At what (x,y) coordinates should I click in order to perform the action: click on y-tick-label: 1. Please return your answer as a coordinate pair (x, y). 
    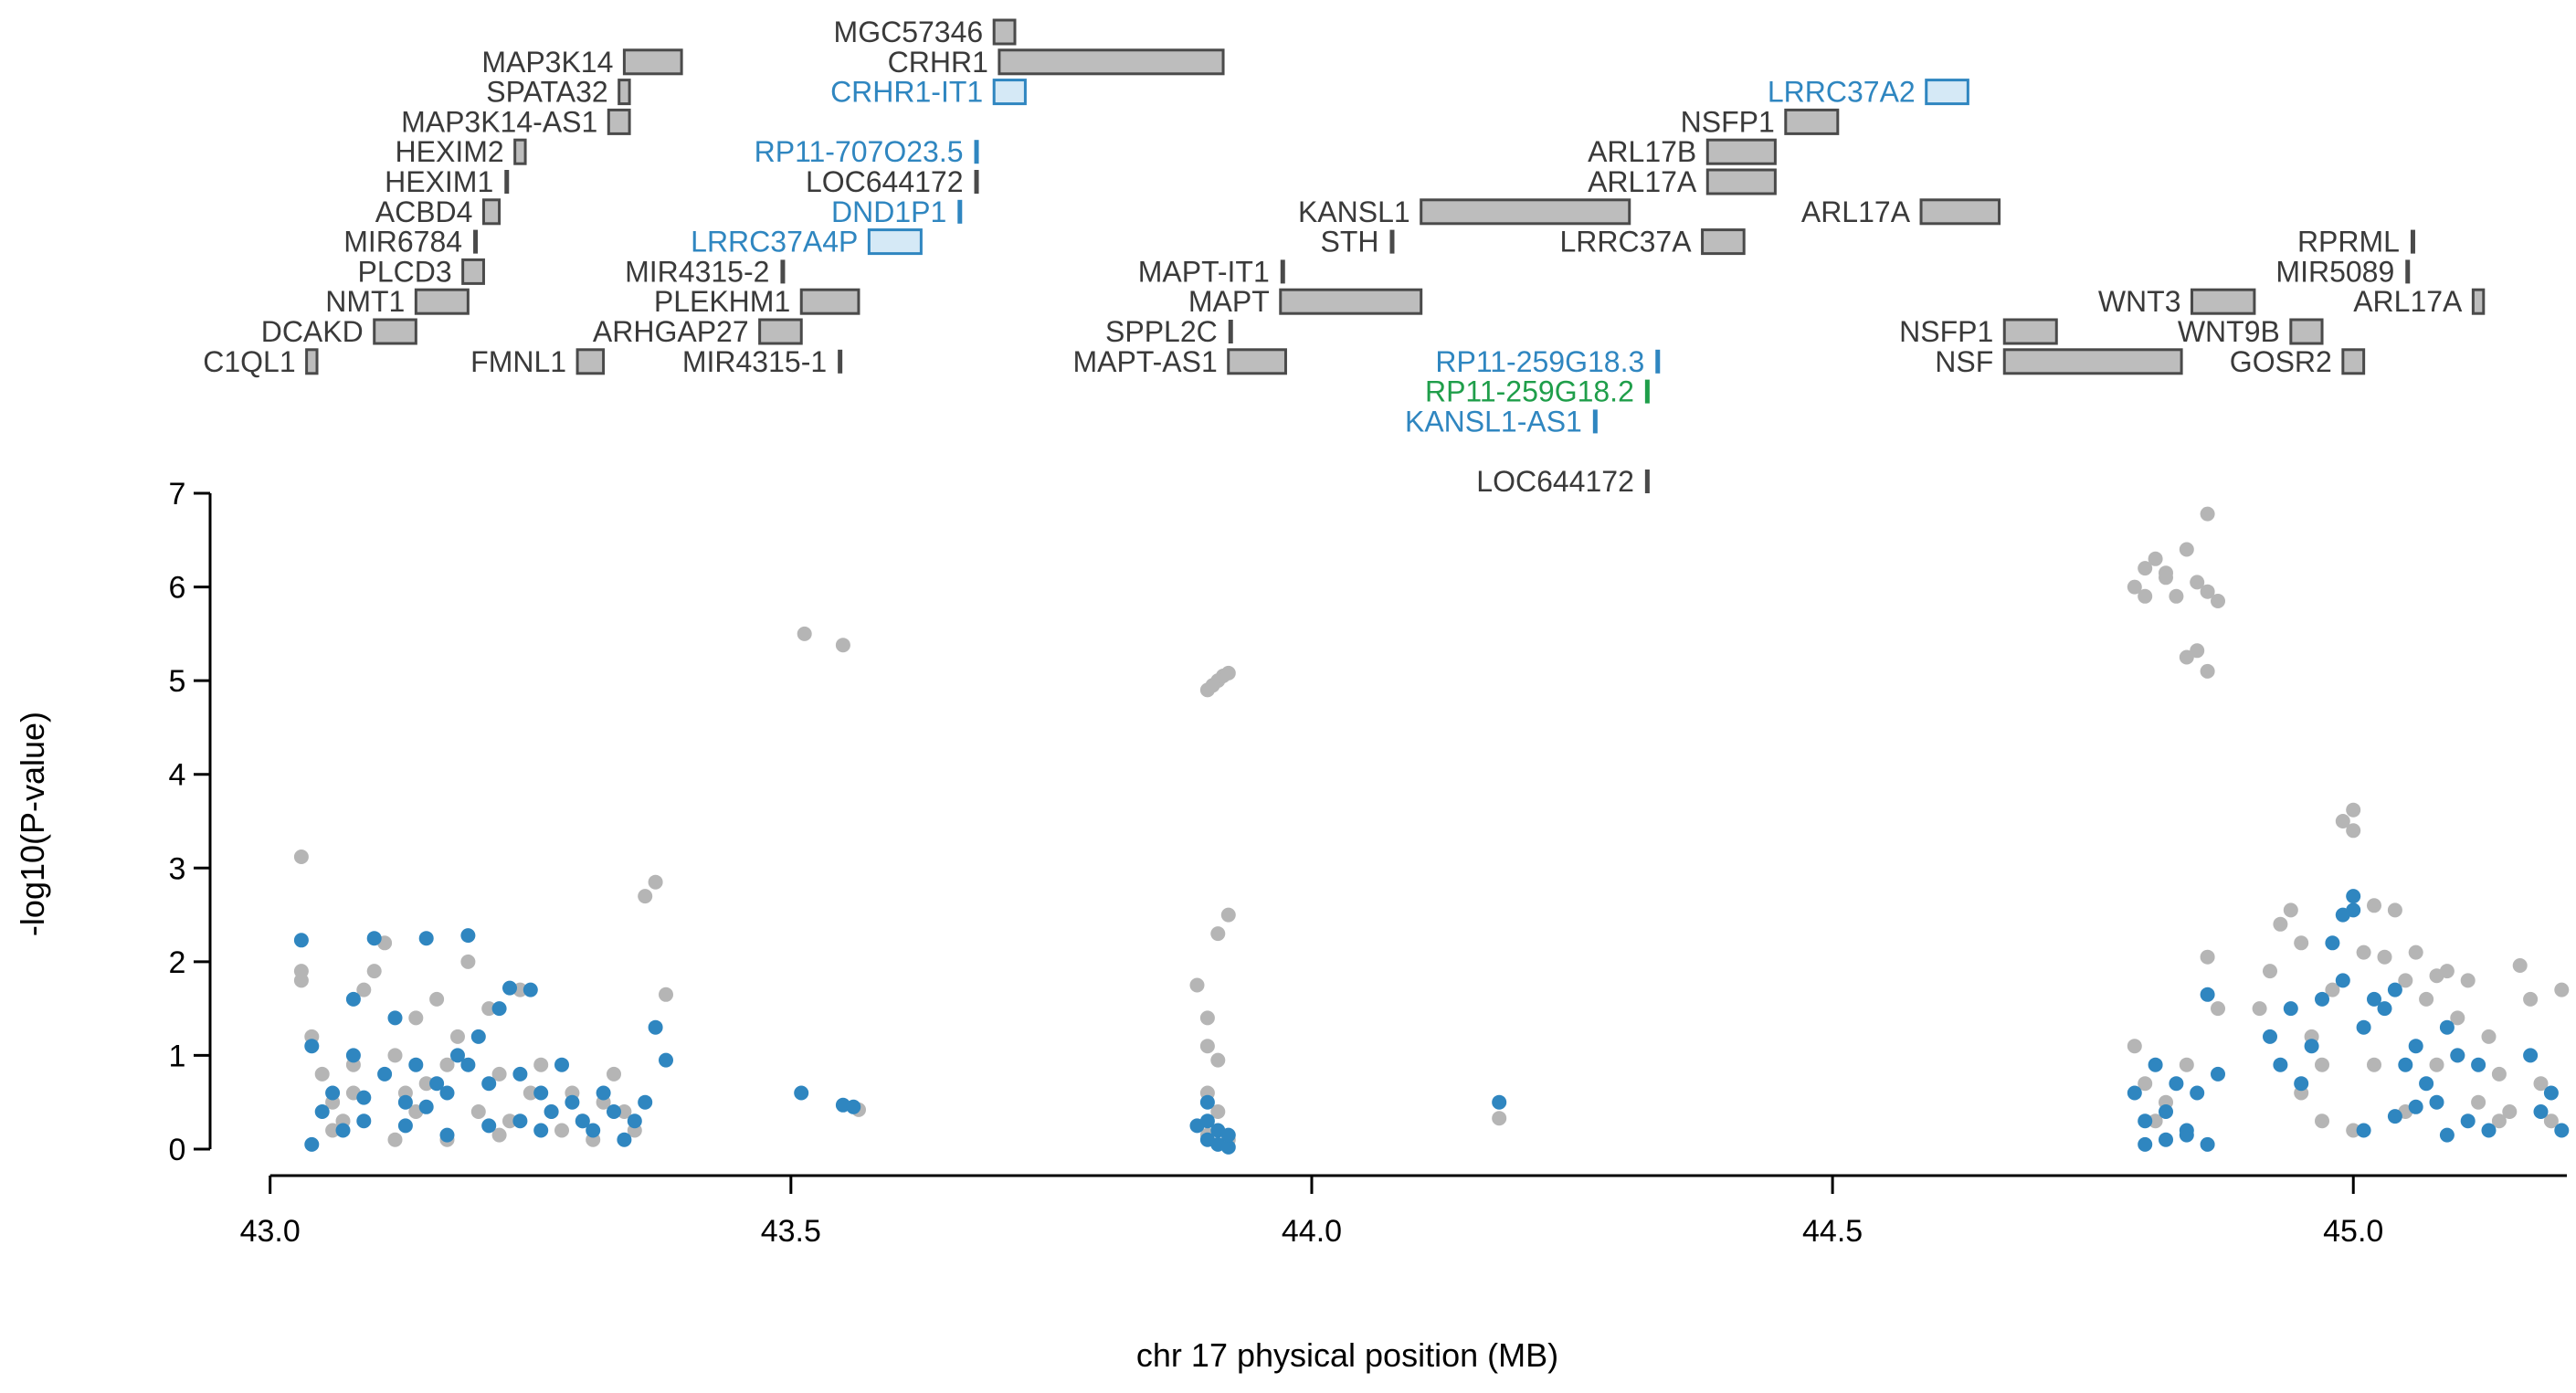
    Looking at the image, I should click on (177, 1056).